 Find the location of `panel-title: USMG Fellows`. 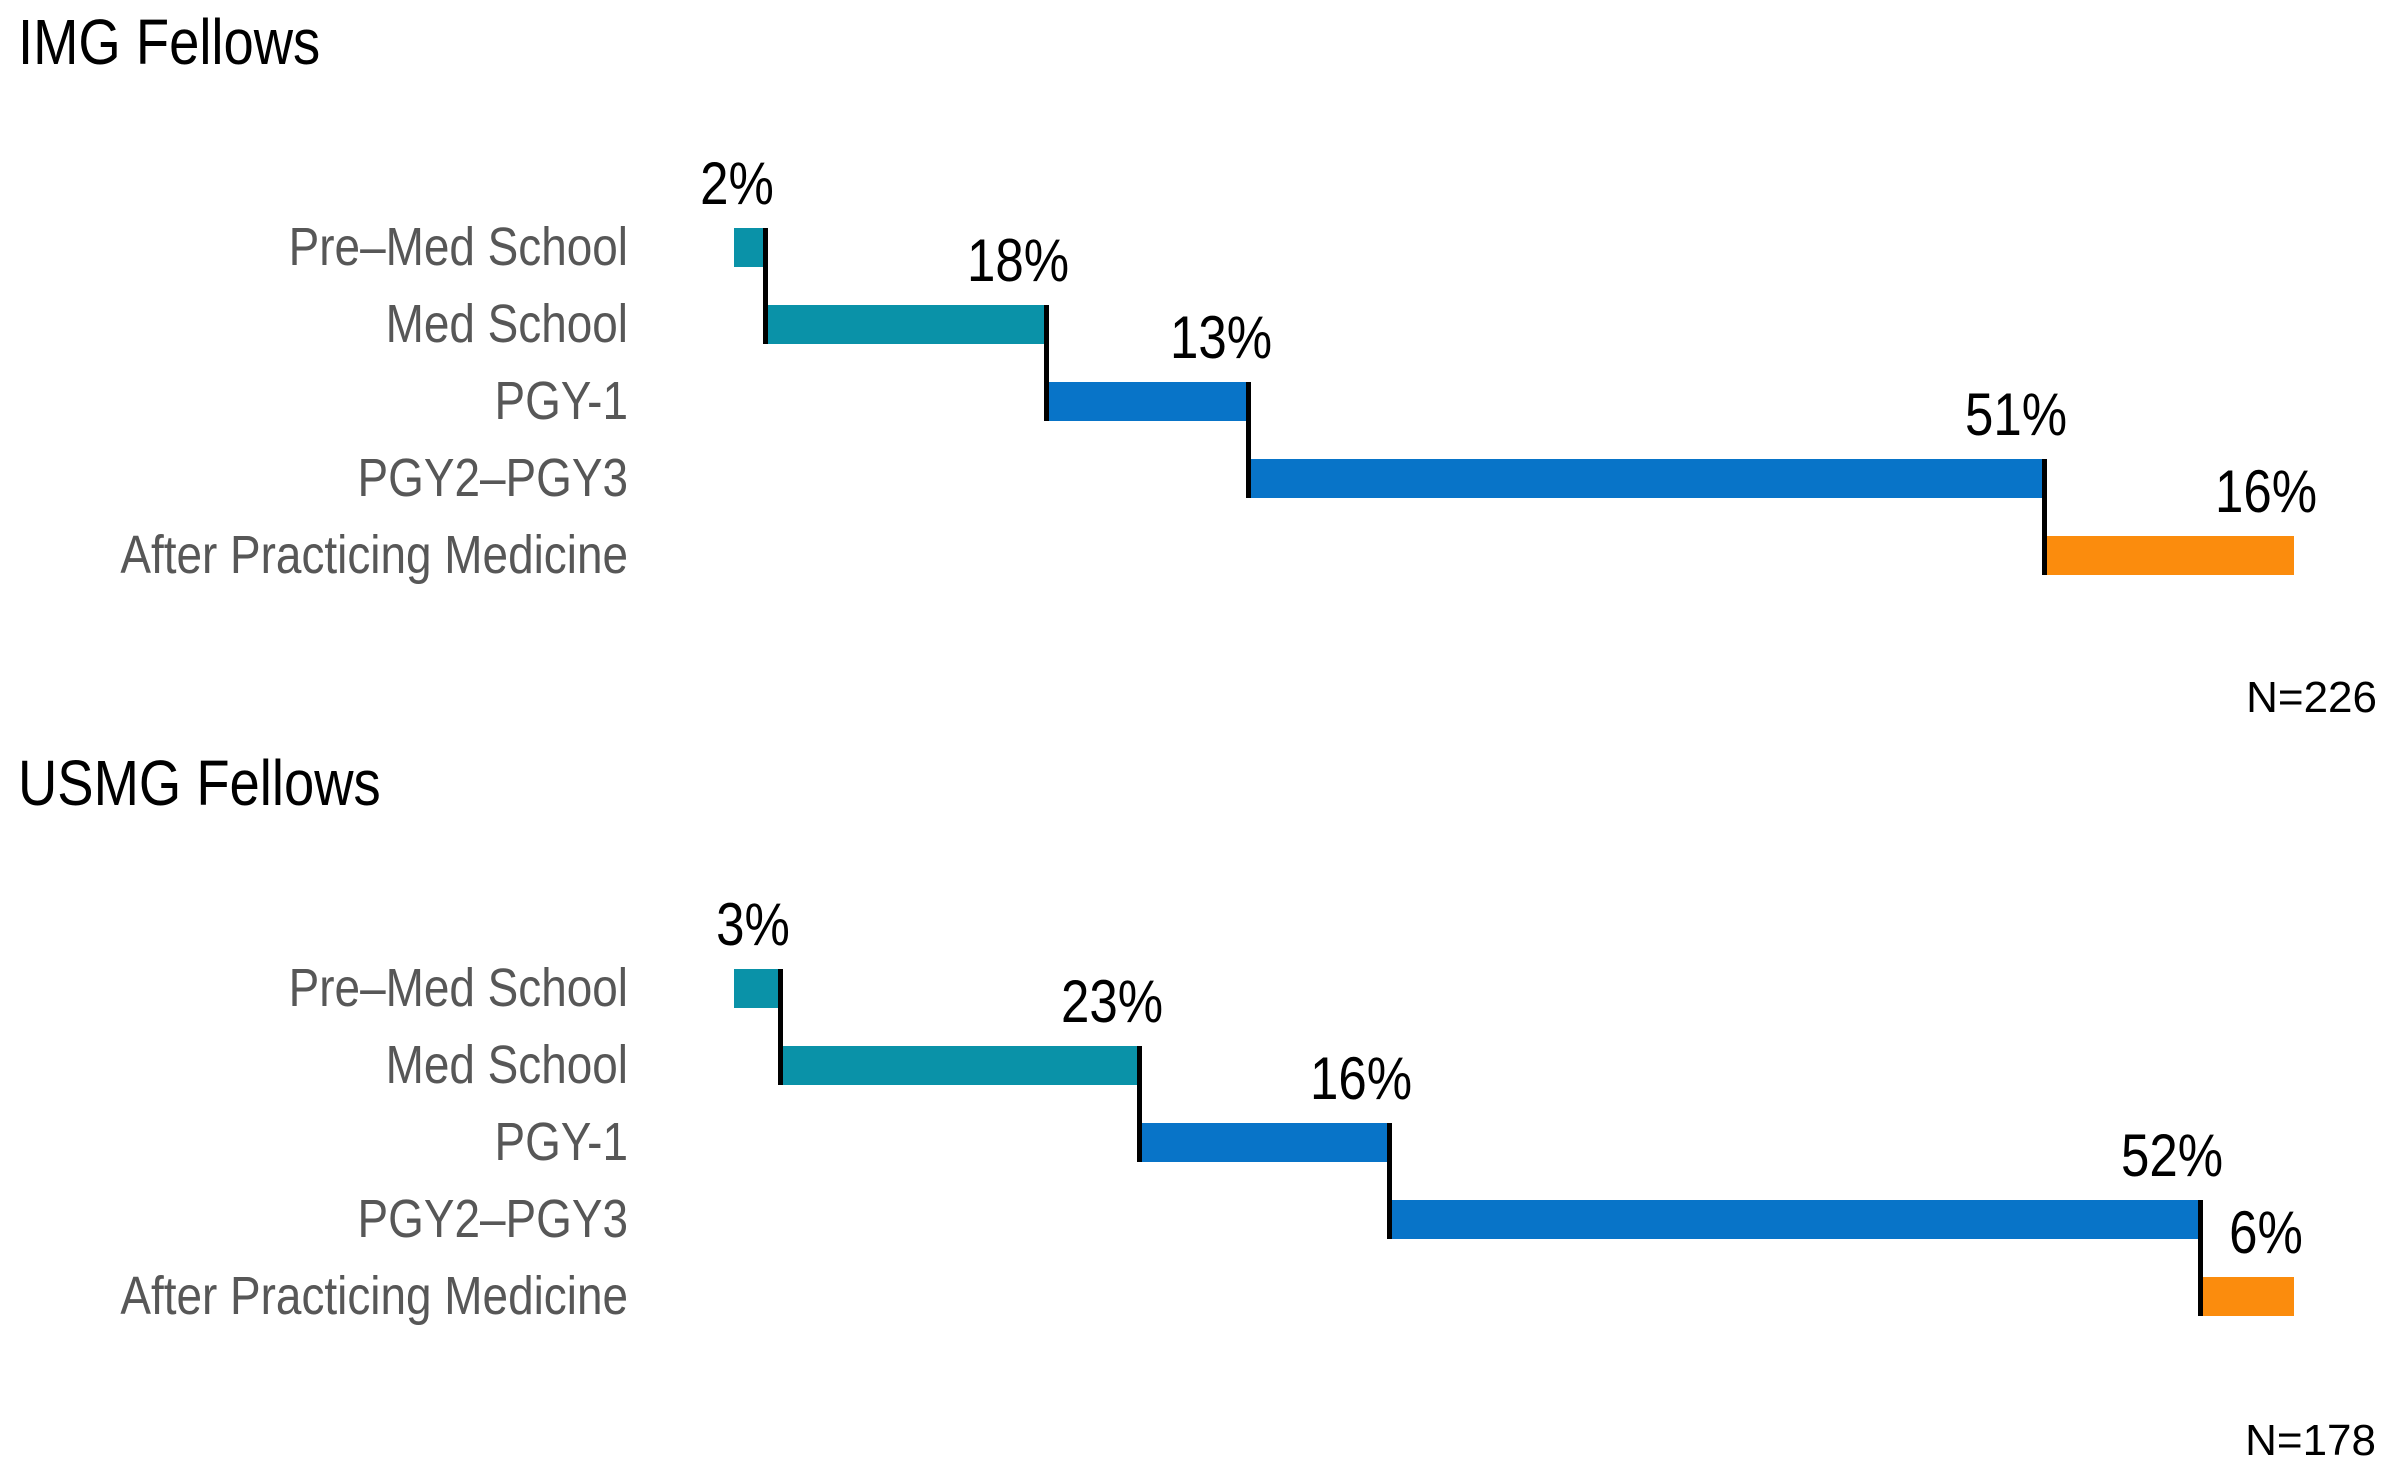

panel-title: USMG Fellows is located at coordinates (199, 783).